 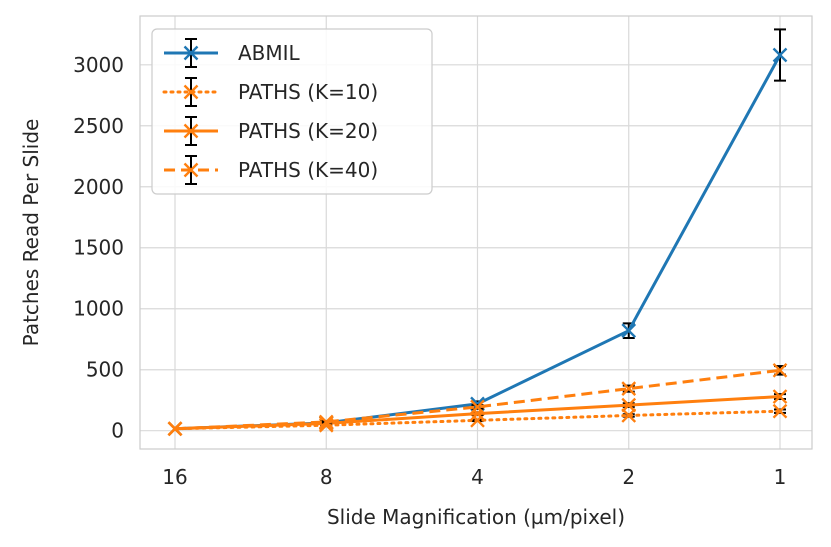 I want to click on series-paths-k-40-, so click(x=477, y=399).